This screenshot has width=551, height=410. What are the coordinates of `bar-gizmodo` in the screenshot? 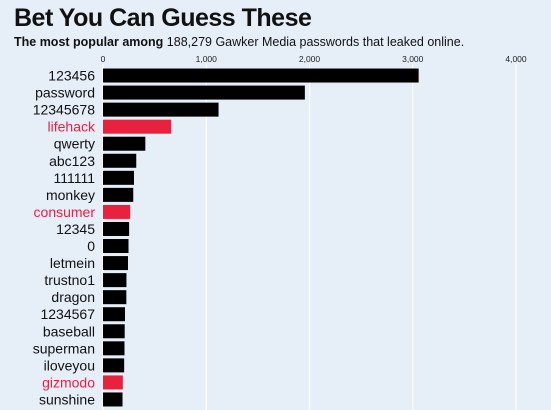 It's located at (113, 382).